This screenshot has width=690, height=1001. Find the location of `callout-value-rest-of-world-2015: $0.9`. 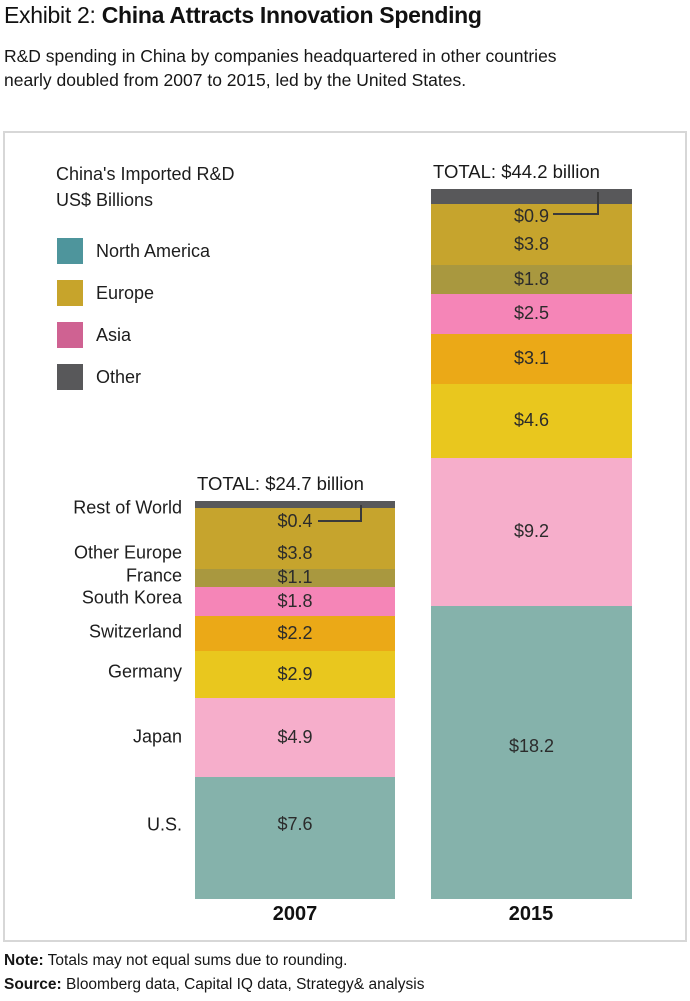

callout-value-rest-of-world-2015: $0.9 is located at coordinates (531, 216).